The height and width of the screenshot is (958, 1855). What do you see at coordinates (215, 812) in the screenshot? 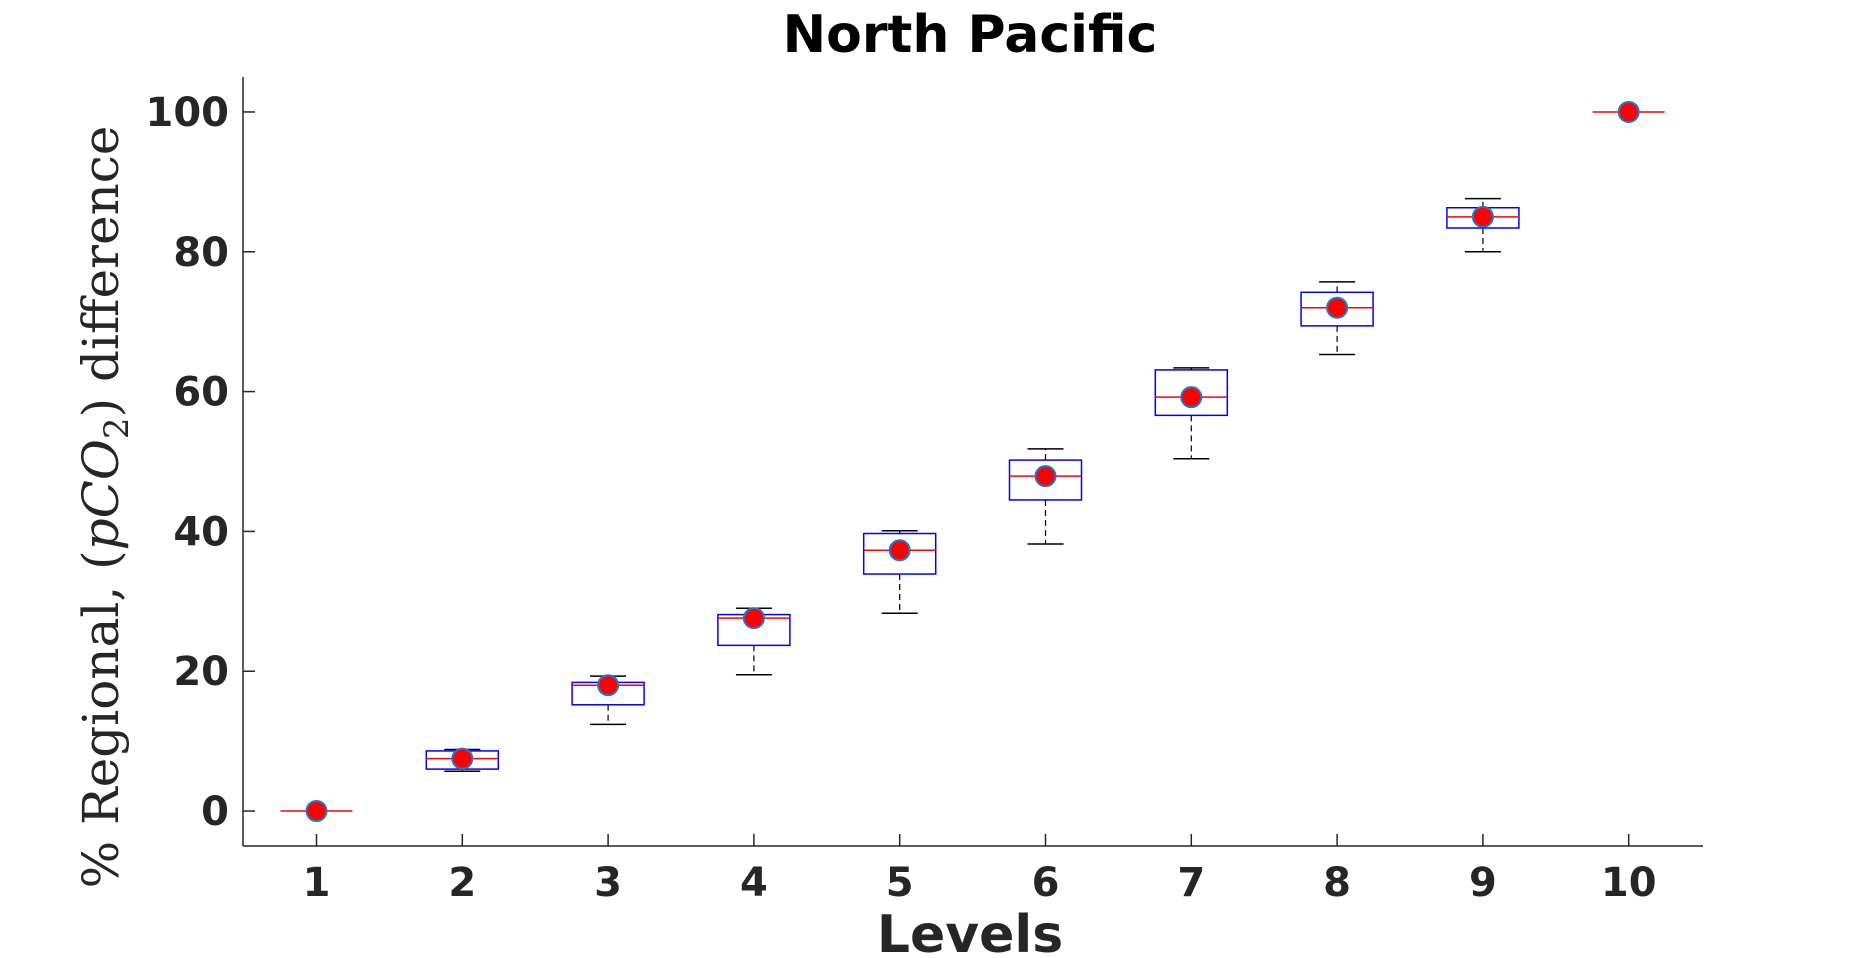
I see `y-tick-label: 0` at bounding box center [215, 812].